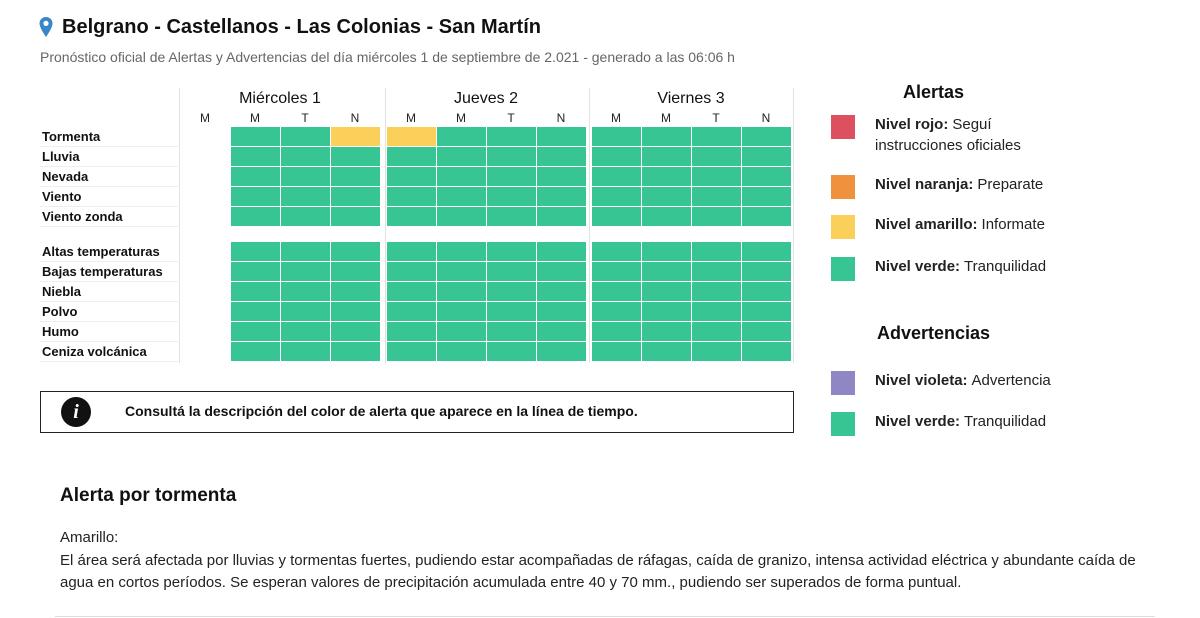  Describe the element at coordinates (918, 266) in the screenshot. I see `legend-label: Nivel verde:` at that location.